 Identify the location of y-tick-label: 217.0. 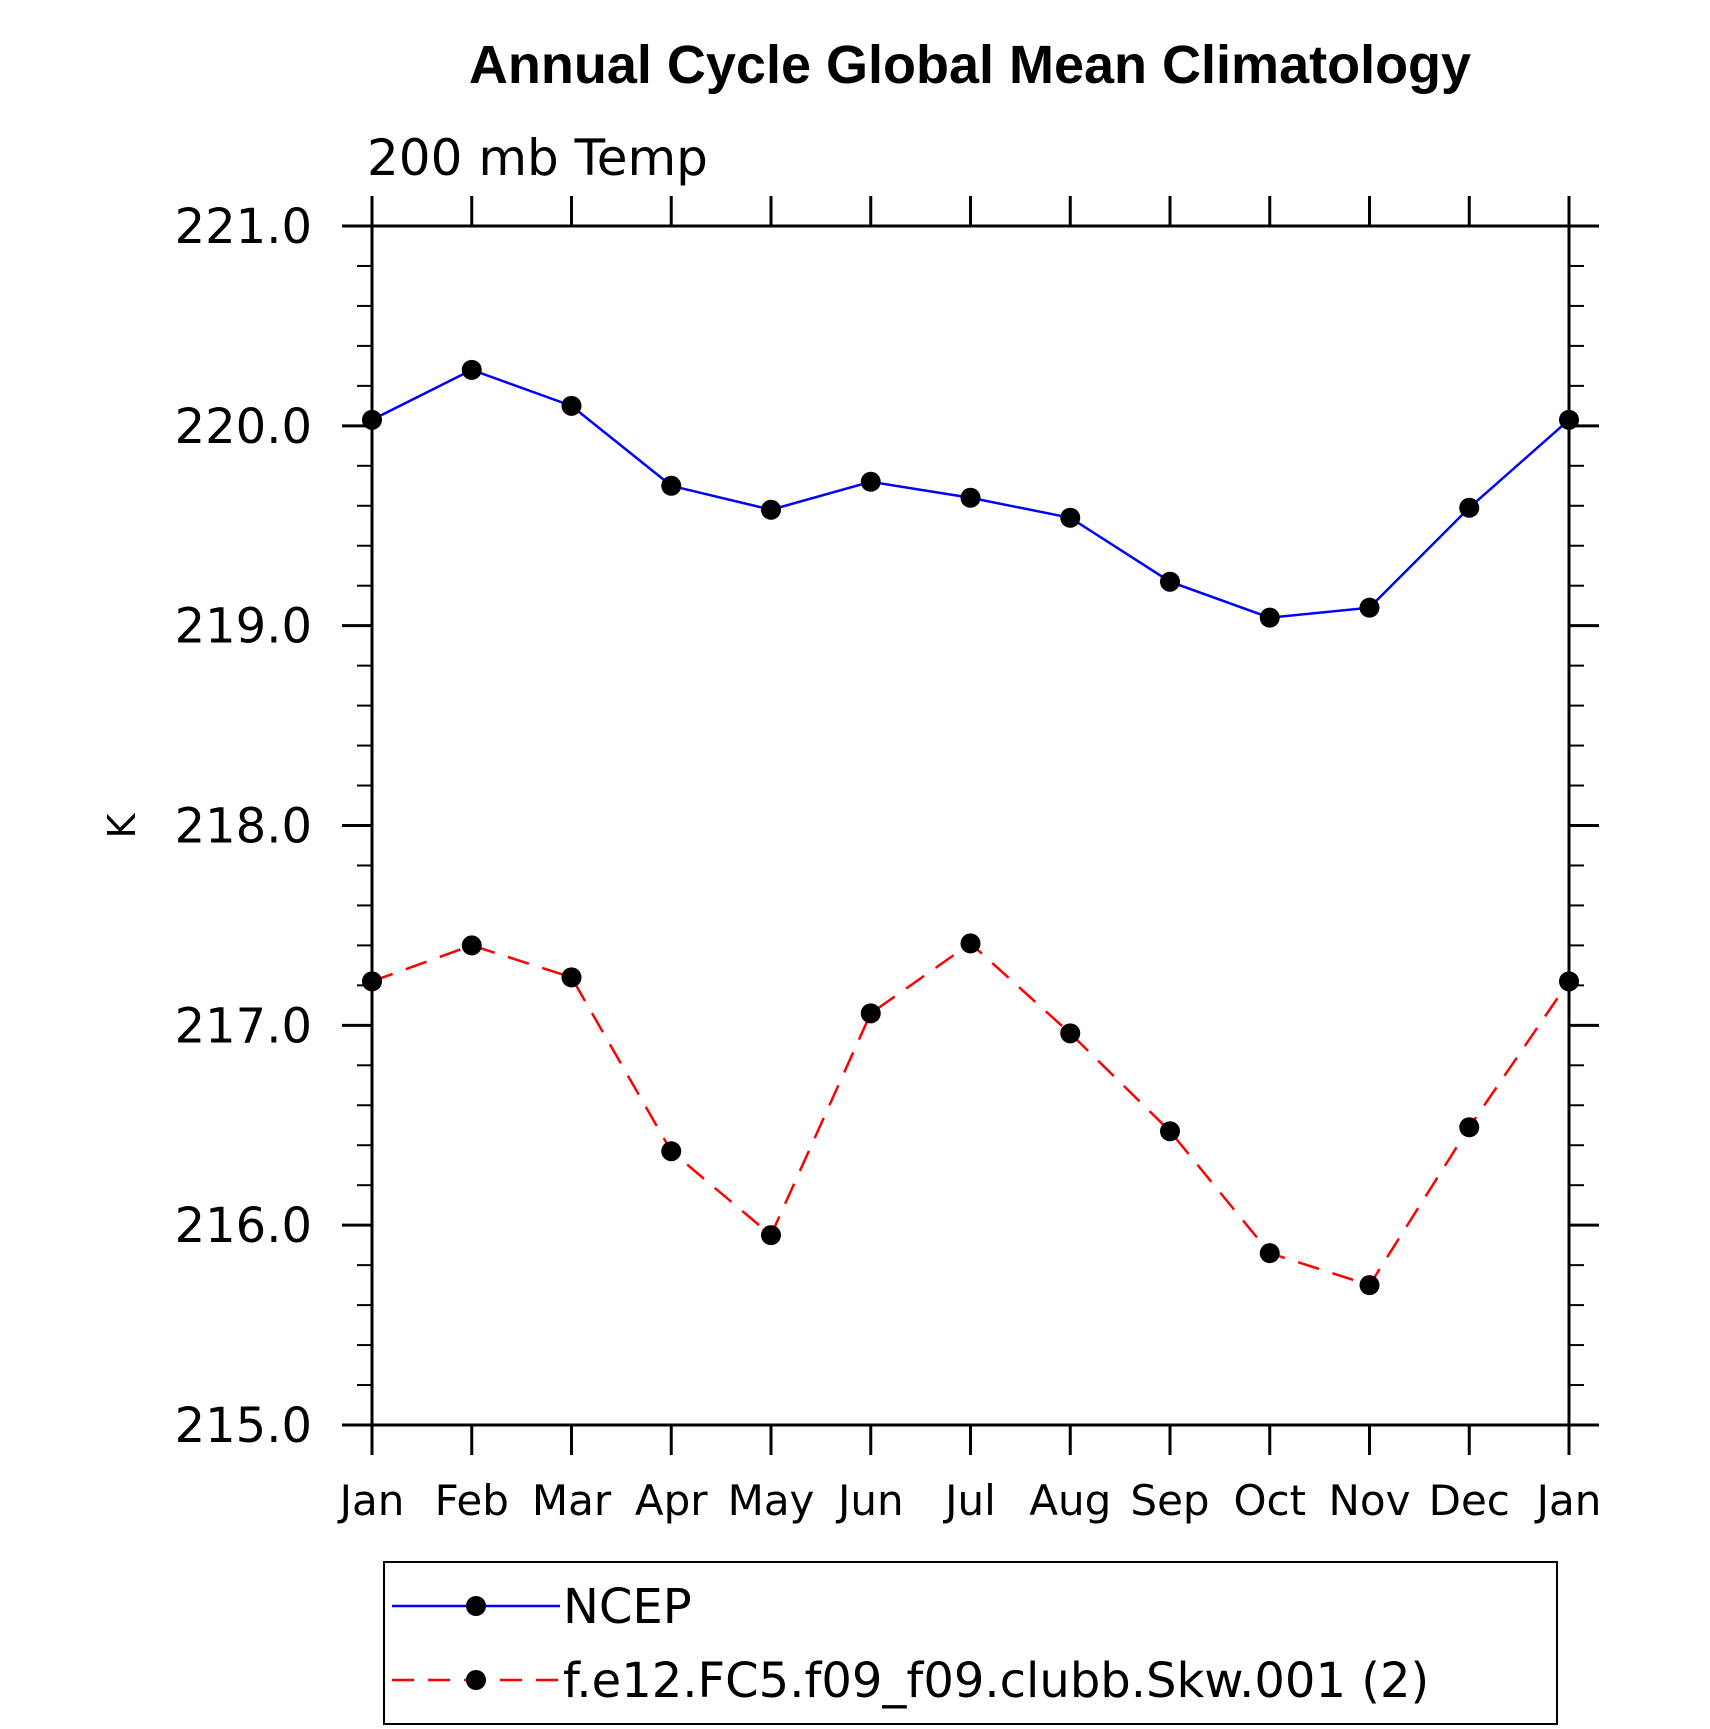
(243, 1026).